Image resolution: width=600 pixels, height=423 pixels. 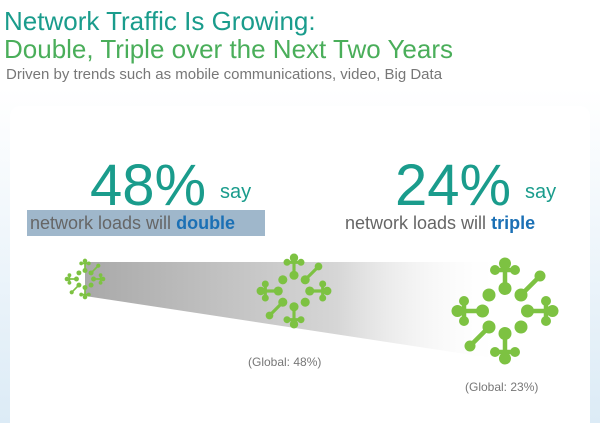 I want to click on stat-emphasis: double, so click(x=205, y=223).